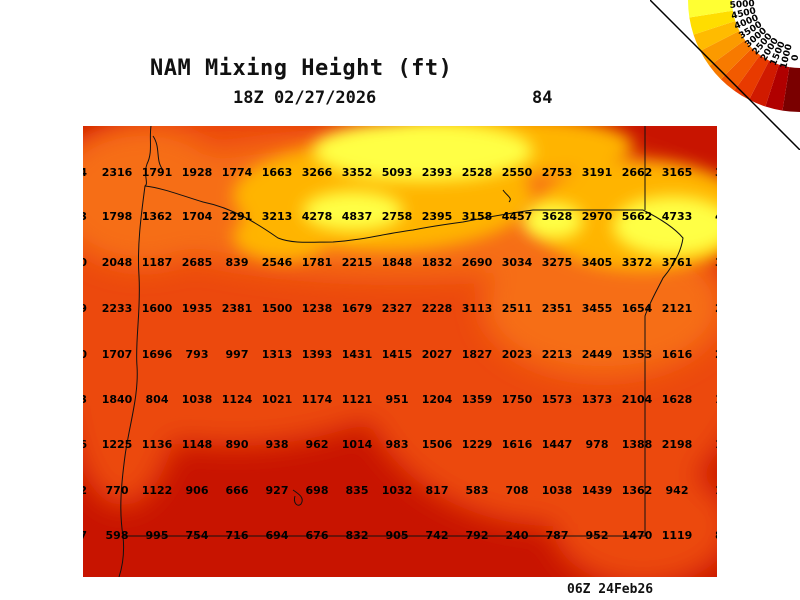  What do you see at coordinates (117, 444) in the screenshot?
I see `grid-value: 1225` at bounding box center [117, 444].